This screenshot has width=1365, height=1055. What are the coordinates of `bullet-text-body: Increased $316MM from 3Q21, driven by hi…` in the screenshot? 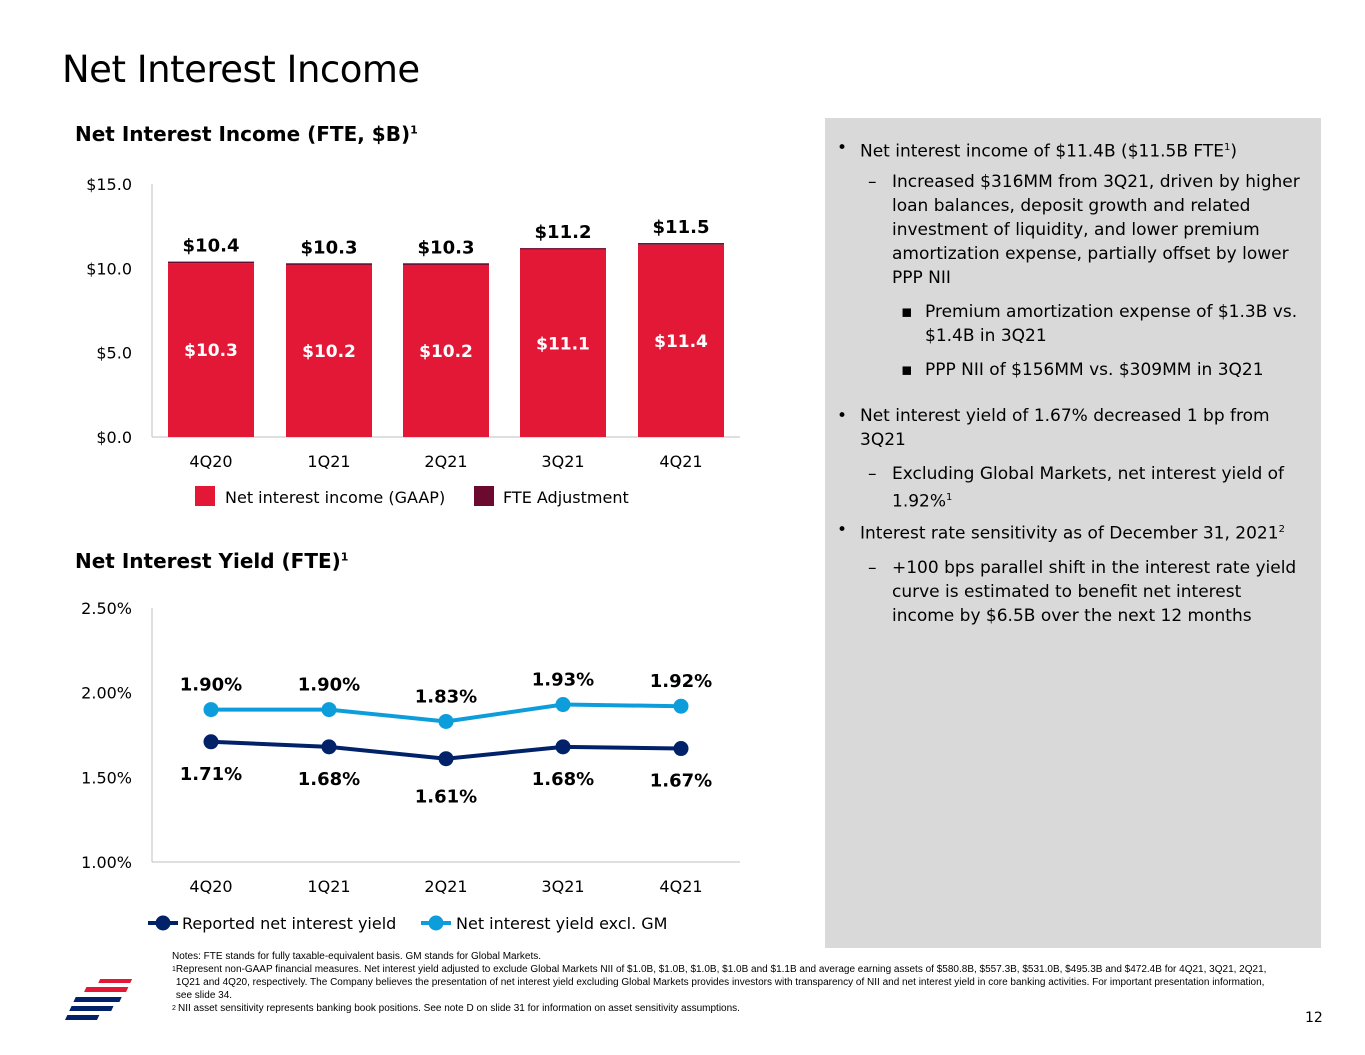 It's located at (1096, 230).